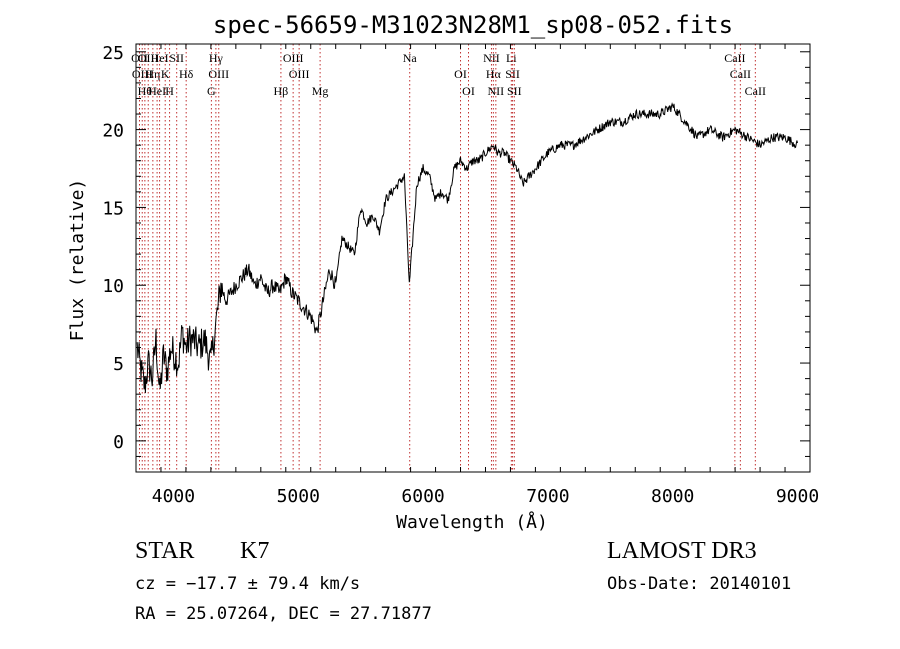 This screenshot has height=649, width=900. Describe the element at coordinates (113, 53) in the screenshot. I see `y-tick-label: 25` at that location.